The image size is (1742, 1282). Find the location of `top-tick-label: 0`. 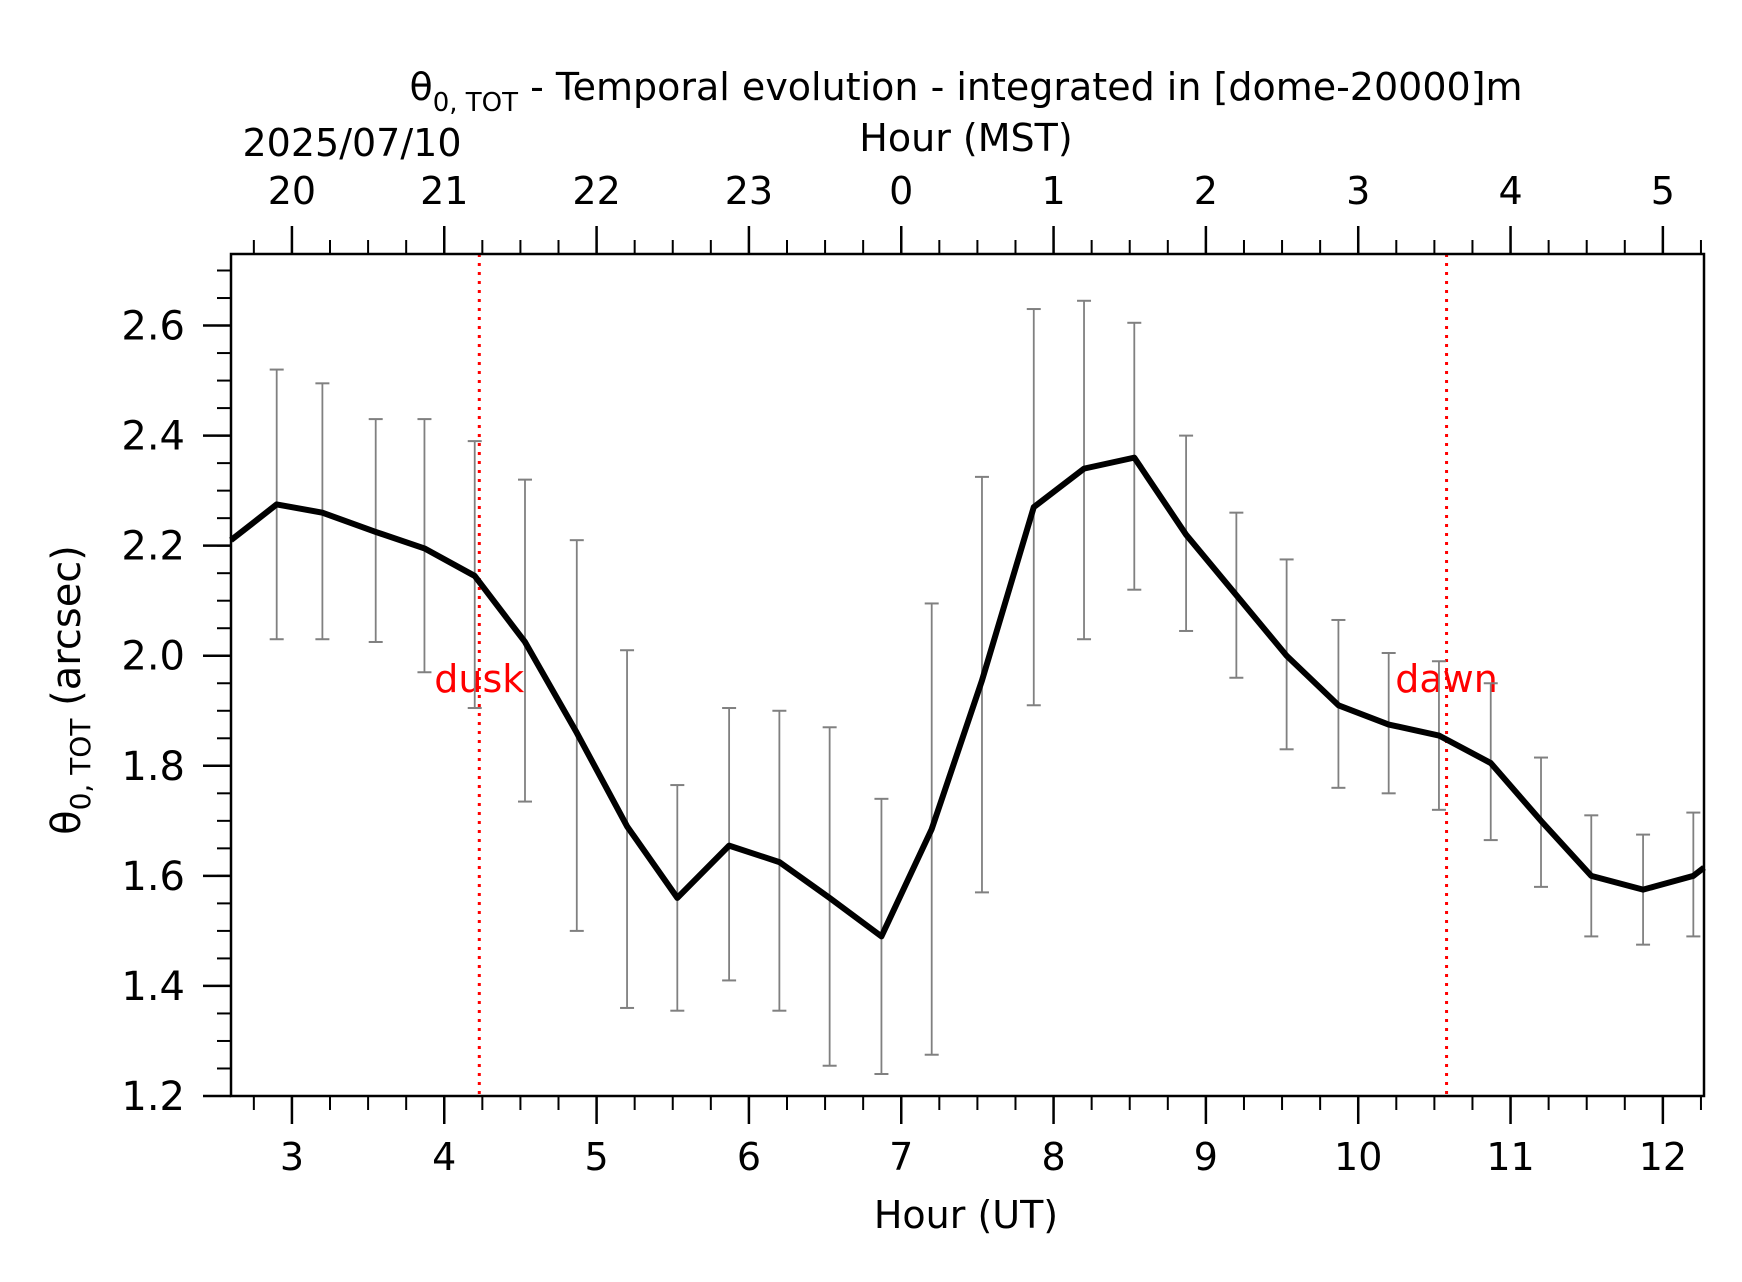

top-tick-label: 0 is located at coordinates (901, 191).